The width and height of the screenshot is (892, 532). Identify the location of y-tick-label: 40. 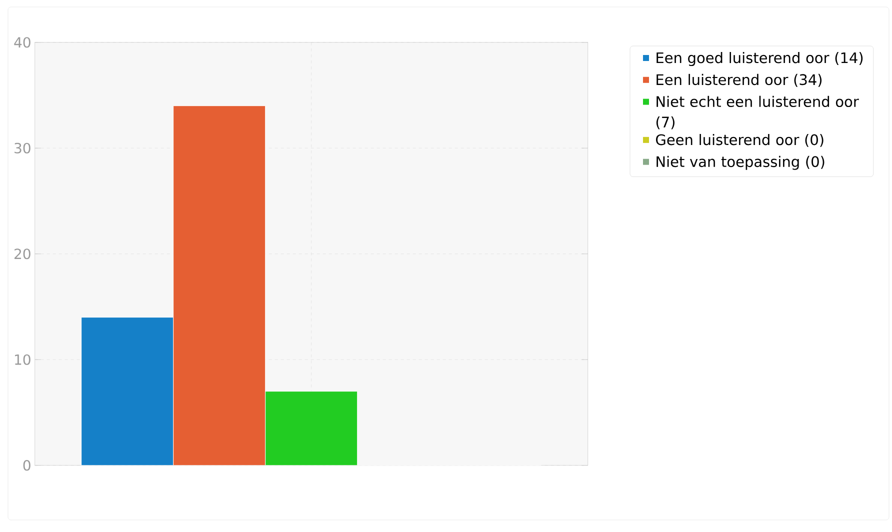
(22, 42).